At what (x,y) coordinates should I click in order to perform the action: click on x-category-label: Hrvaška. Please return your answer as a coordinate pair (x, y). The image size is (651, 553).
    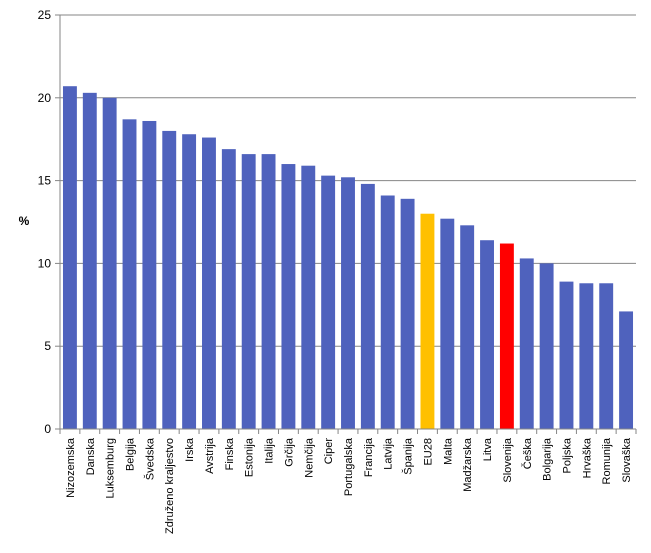
    Looking at the image, I should click on (587, 457).